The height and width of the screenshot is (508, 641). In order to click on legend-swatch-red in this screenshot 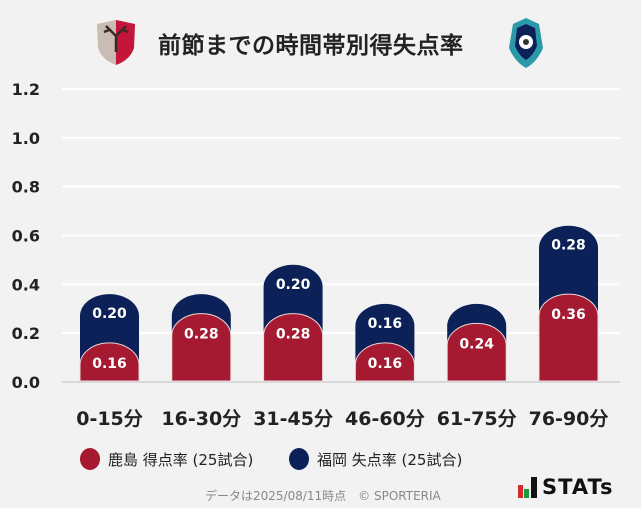, I will do `click(90, 459)`.